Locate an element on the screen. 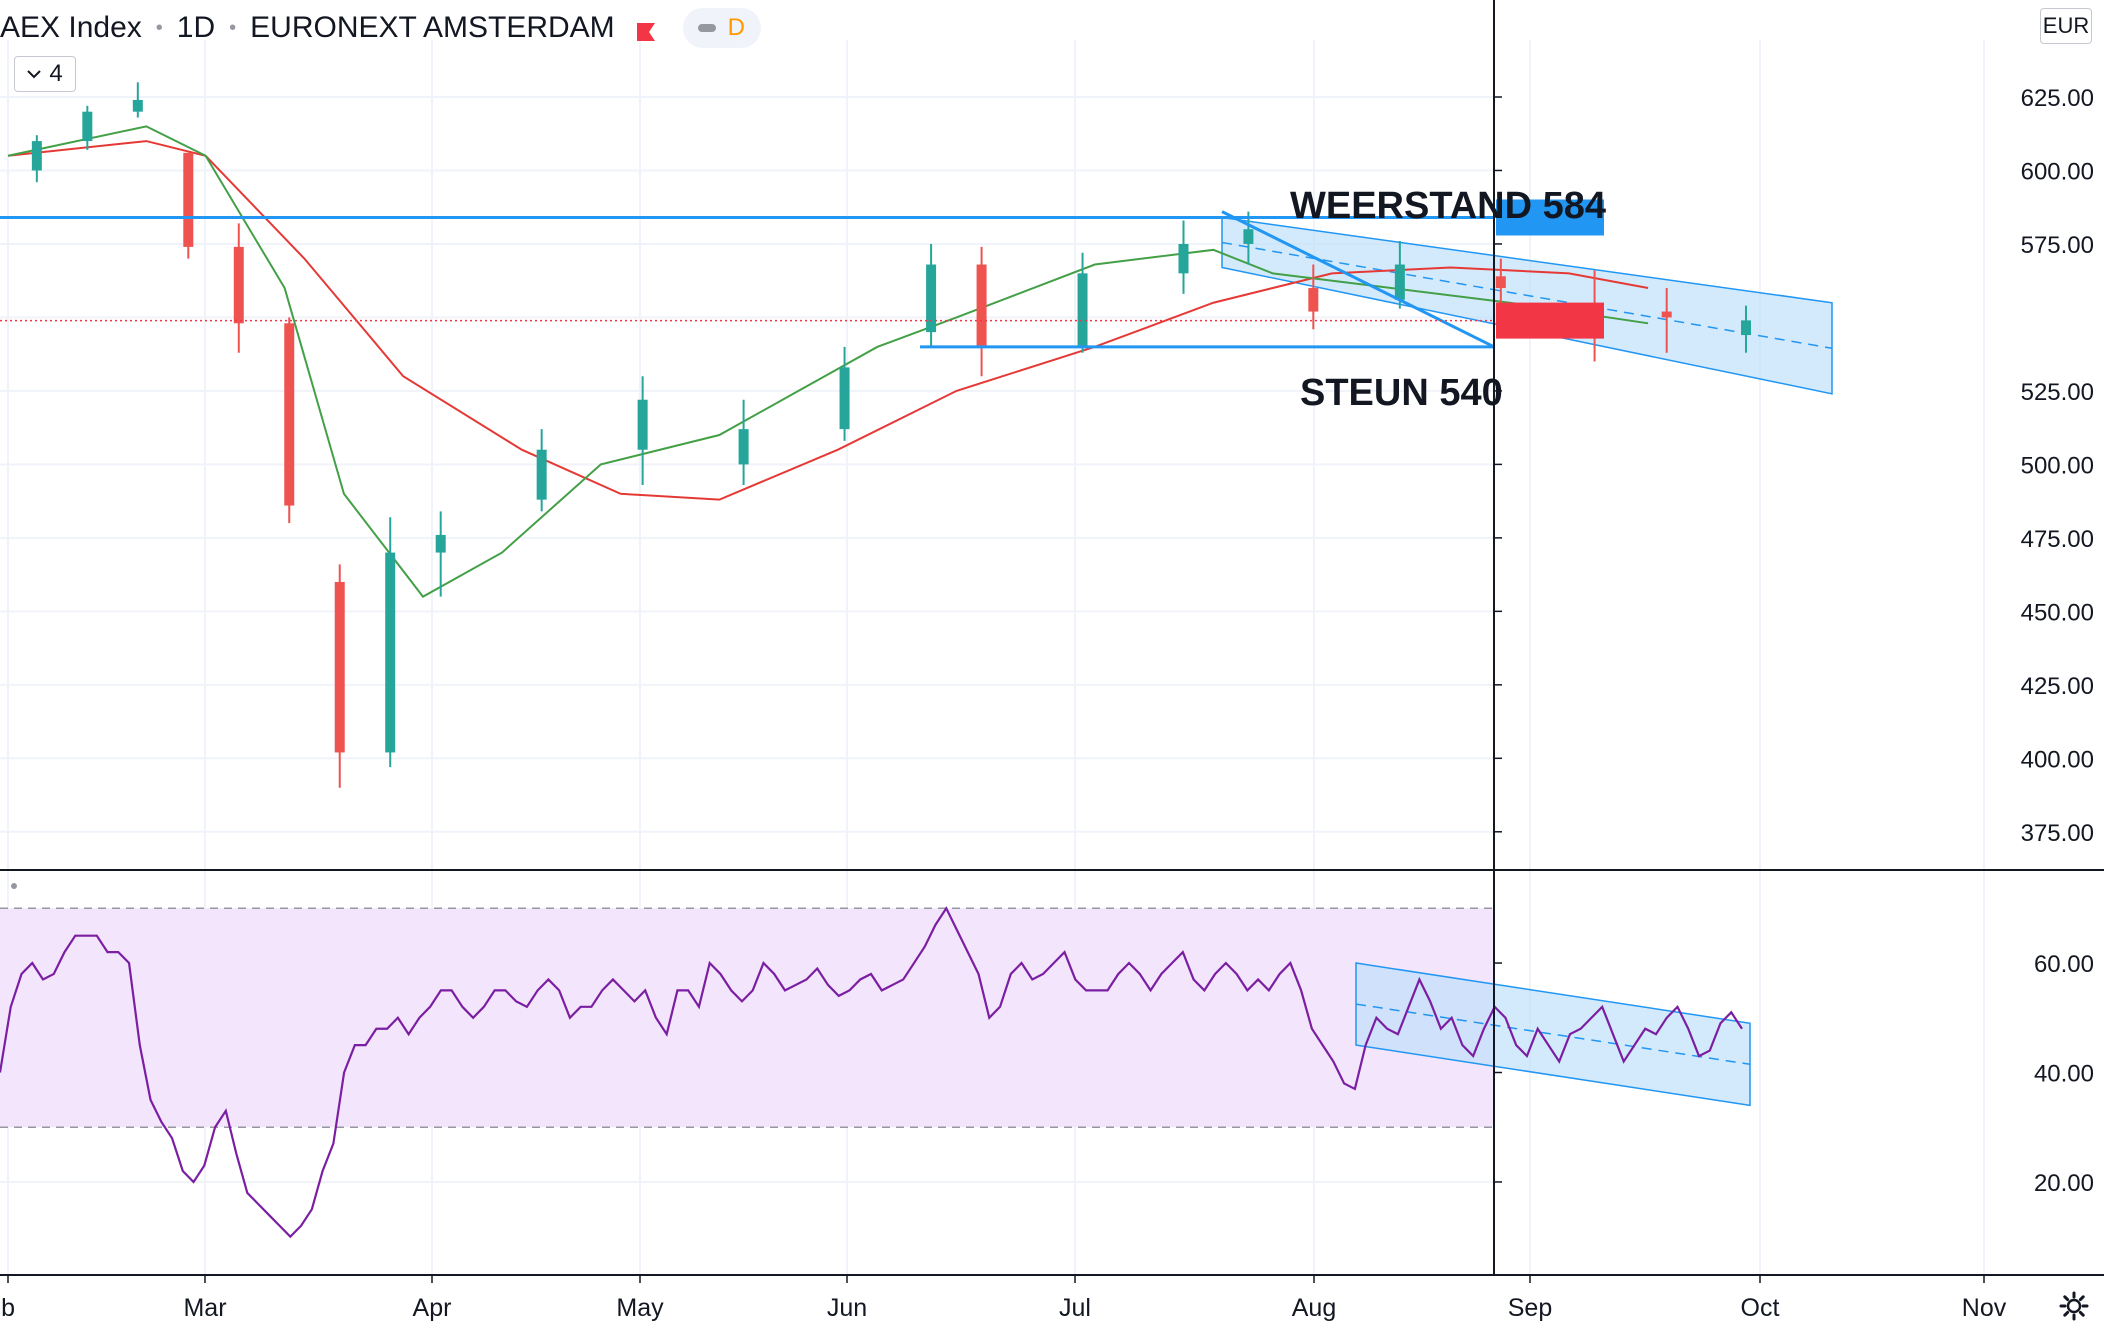 This screenshot has width=2104, height=1328. month-tick-label: Jul is located at coordinates (1075, 1308).